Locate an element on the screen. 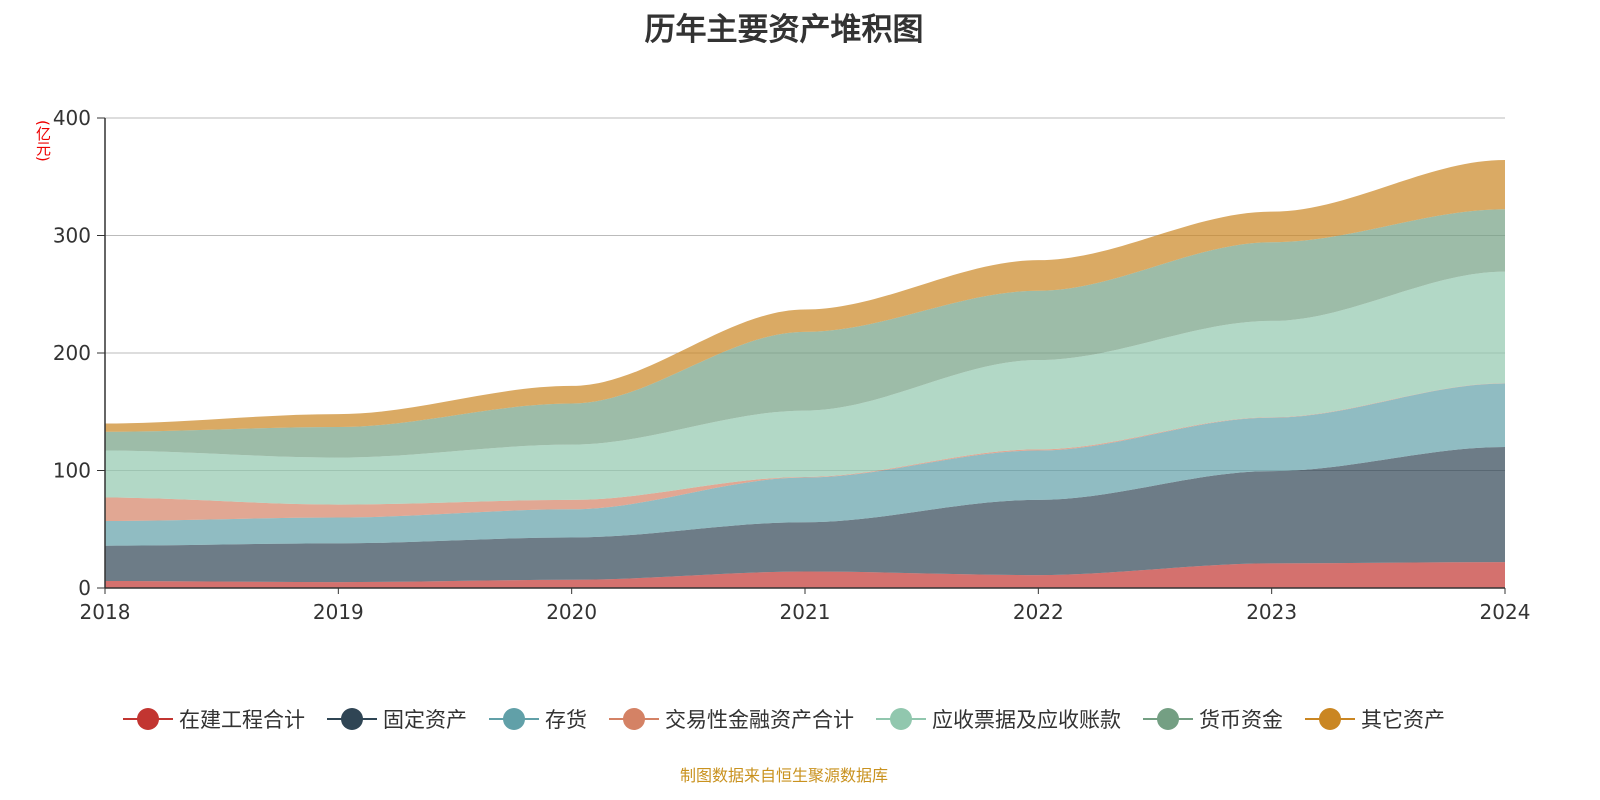 The height and width of the screenshot is (800, 1600). x-tick-label: 2022 is located at coordinates (1038, 612).